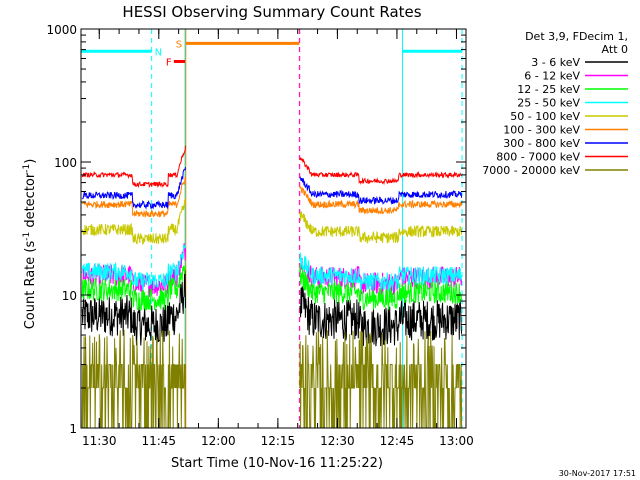 This screenshot has width=640, height=480. What do you see at coordinates (597, 473) in the screenshot?
I see `footer-timestamp: 30-Nov-2017 17:51` at bounding box center [597, 473].